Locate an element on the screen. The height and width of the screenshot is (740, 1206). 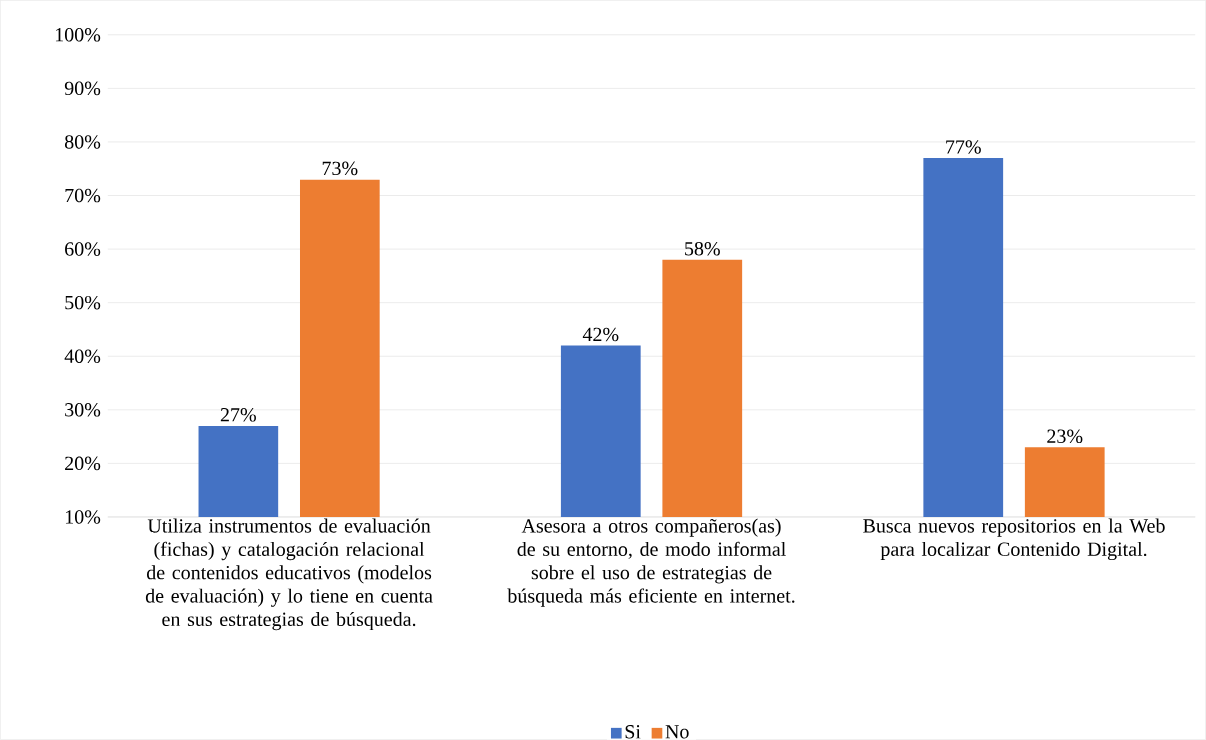
y-tick-label: 90% is located at coordinates (82, 88).